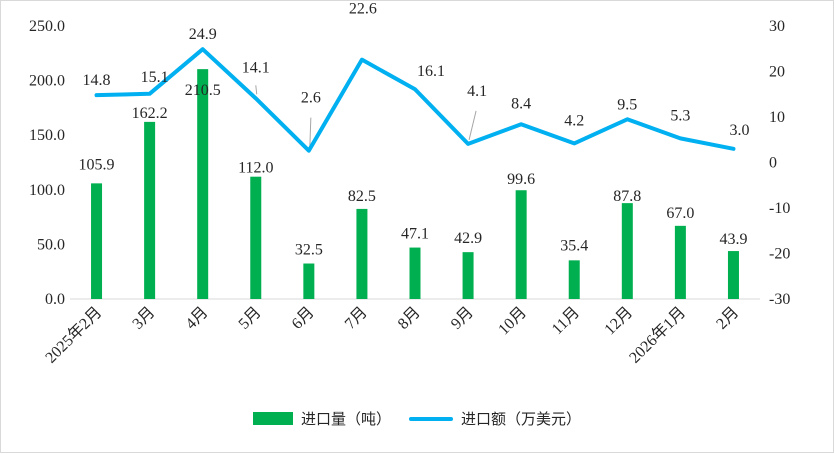 The height and width of the screenshot is (454, 834). Describe the element at coordinates (521, 418) in the screenshot. I see `legend-line-label: 进口额（万美元）` at that location.